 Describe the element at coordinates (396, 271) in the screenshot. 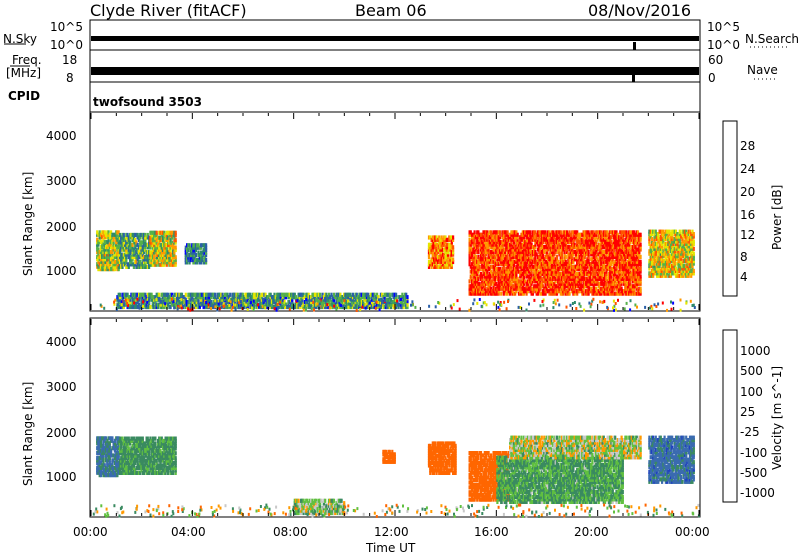

I see `power-data-layer` at that location.